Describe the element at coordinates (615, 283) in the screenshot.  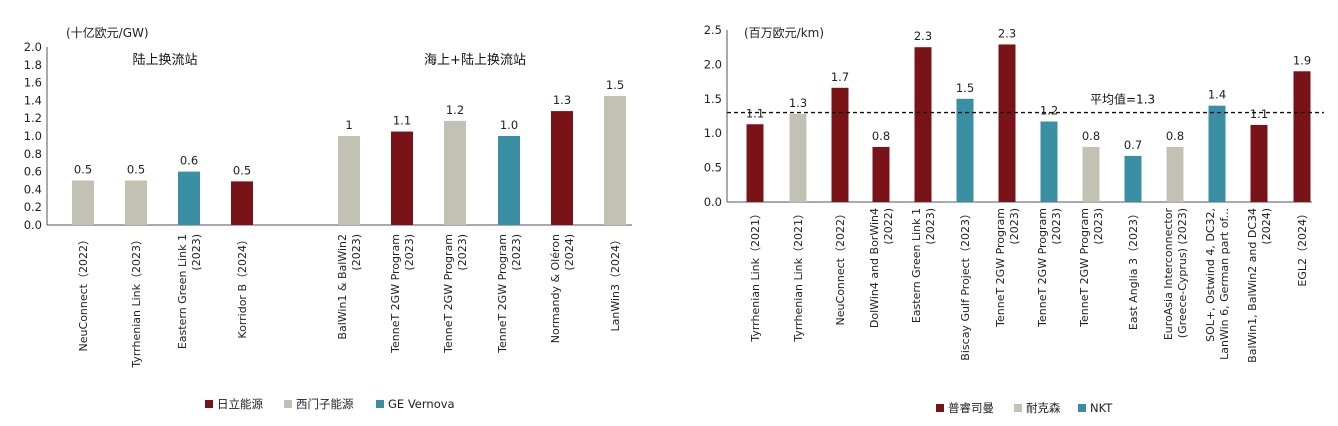
I see `x-tick-label: LanWin3（2024）` at that location.